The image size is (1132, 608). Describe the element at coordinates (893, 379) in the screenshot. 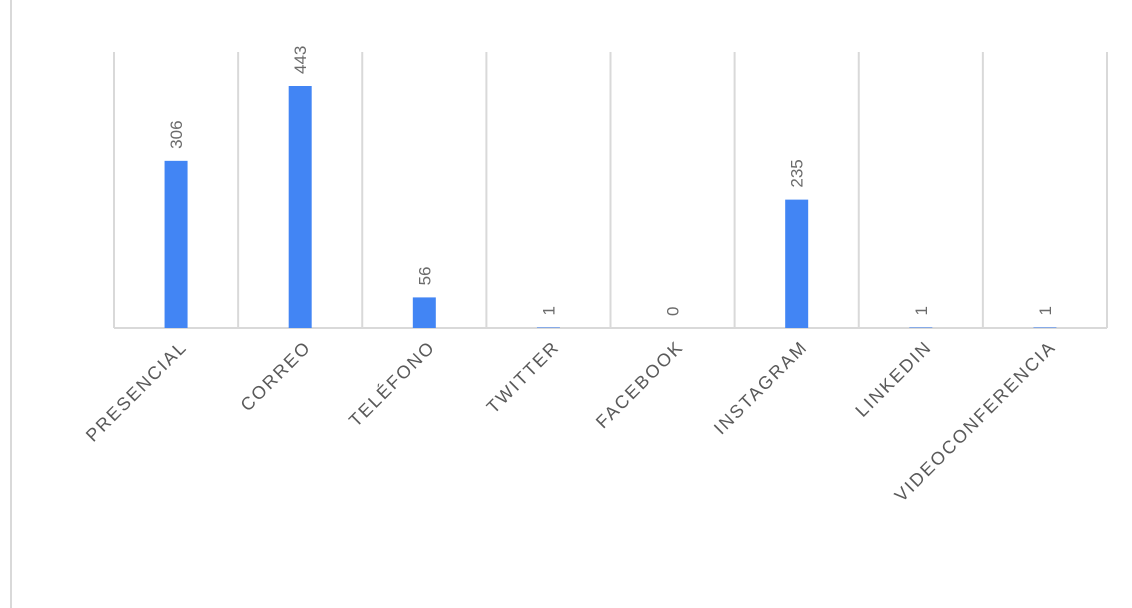

I see `tick-label-linkedin: LINKEDIN` at that location.